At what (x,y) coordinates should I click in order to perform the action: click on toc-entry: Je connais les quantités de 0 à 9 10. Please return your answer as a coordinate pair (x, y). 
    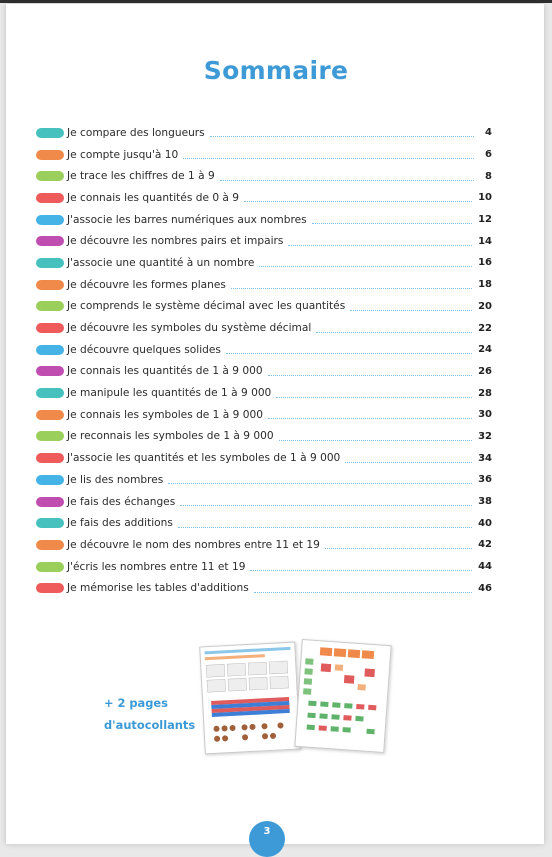
    Looking at the image, I should click on (264, 198).